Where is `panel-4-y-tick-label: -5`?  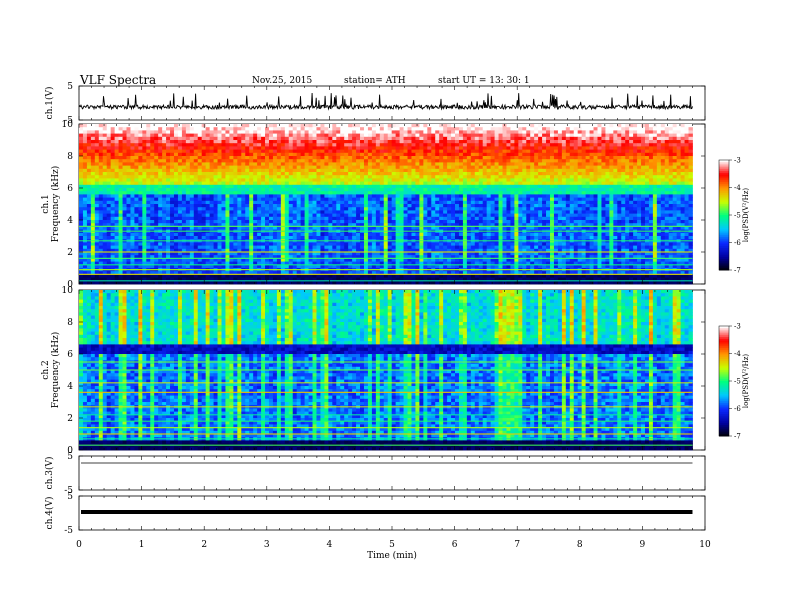
panel-4-y-tick-label: -5 is located at coordinates (68, 491).